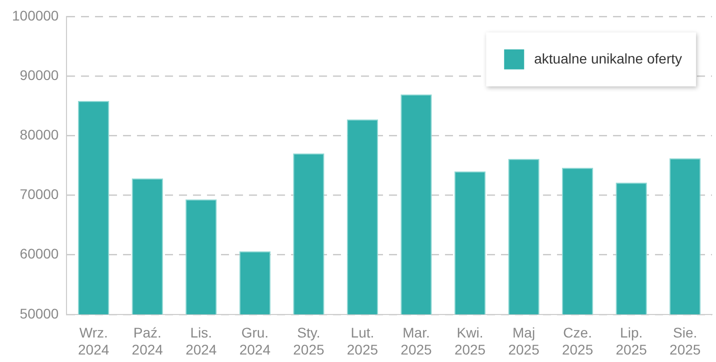 The height and width of the screenshot is (362, 716). What do you see at coordinates (39, 134) in the screenshot?
I see `y-tick-label: 80000` at bounding box center [39, 134].